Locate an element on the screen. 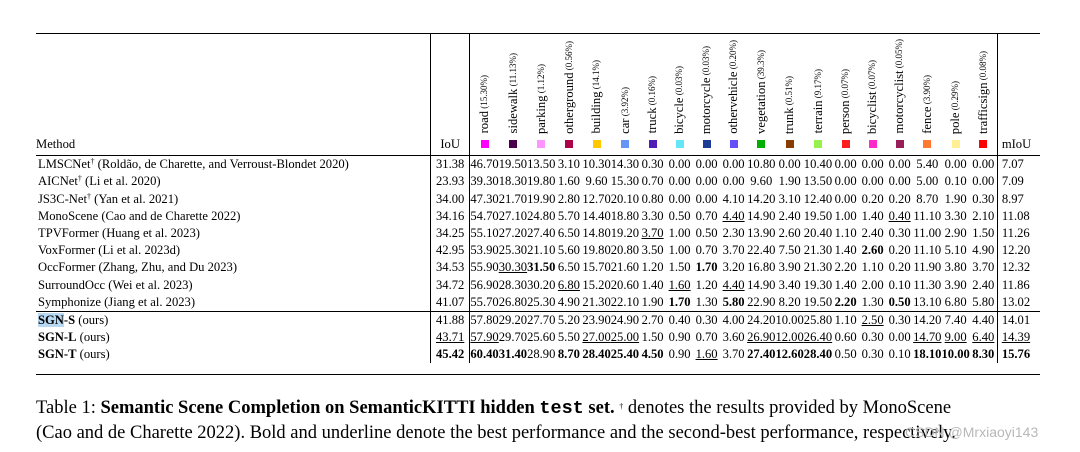 This screenshot has height=452, width=1080. category-header-person: person (0.07%) is located at coordinates (845, 94).